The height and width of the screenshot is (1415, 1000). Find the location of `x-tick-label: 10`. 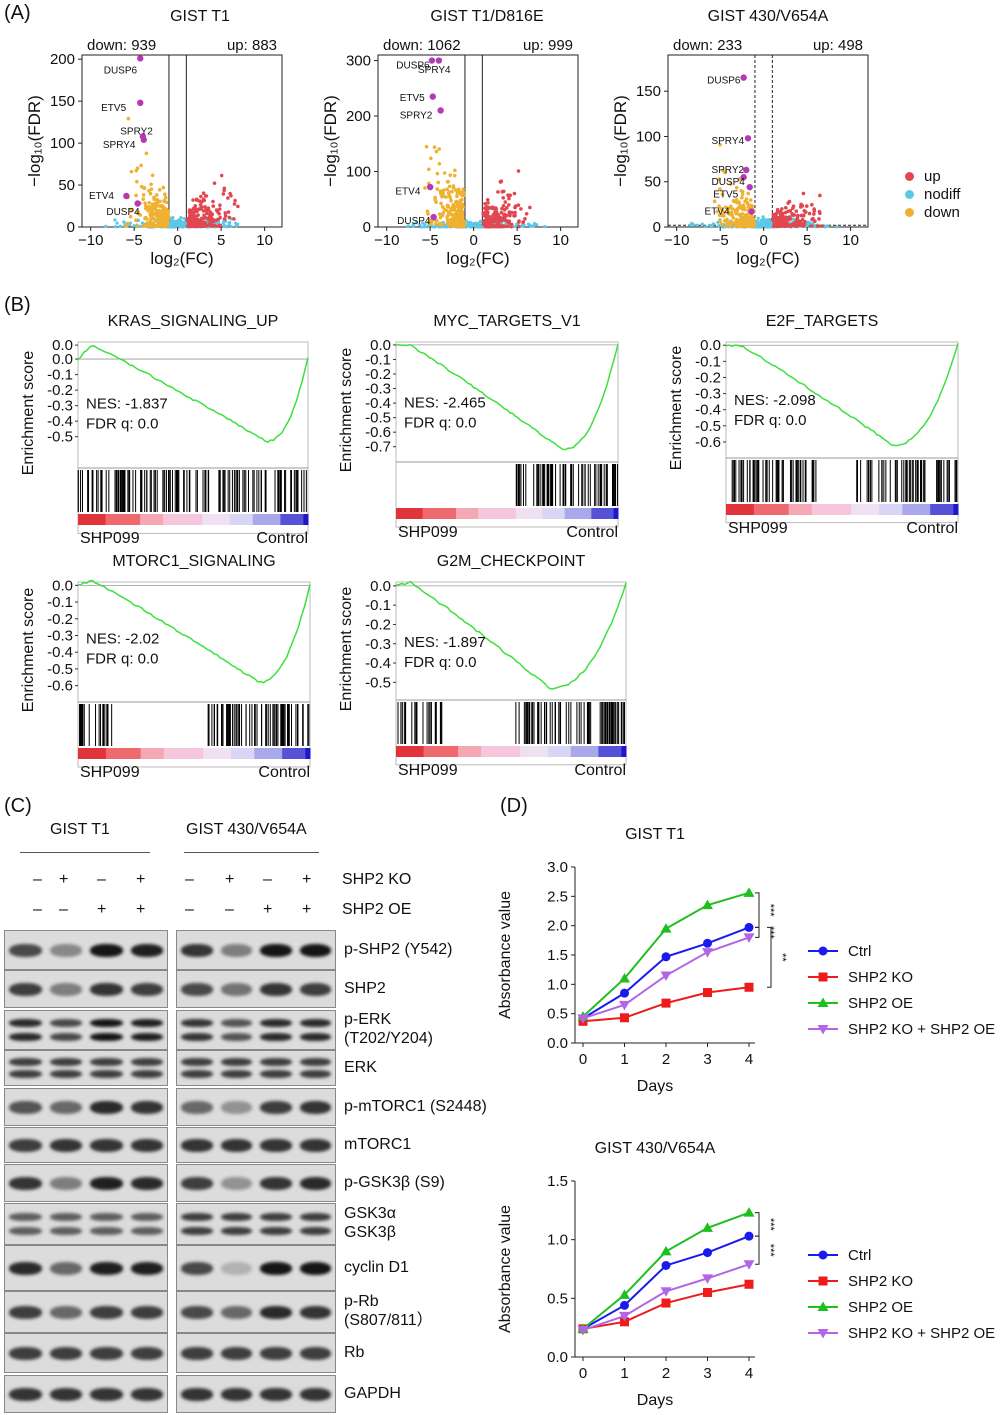

x-tick-label: 10 is located at coordinates (560, 240).